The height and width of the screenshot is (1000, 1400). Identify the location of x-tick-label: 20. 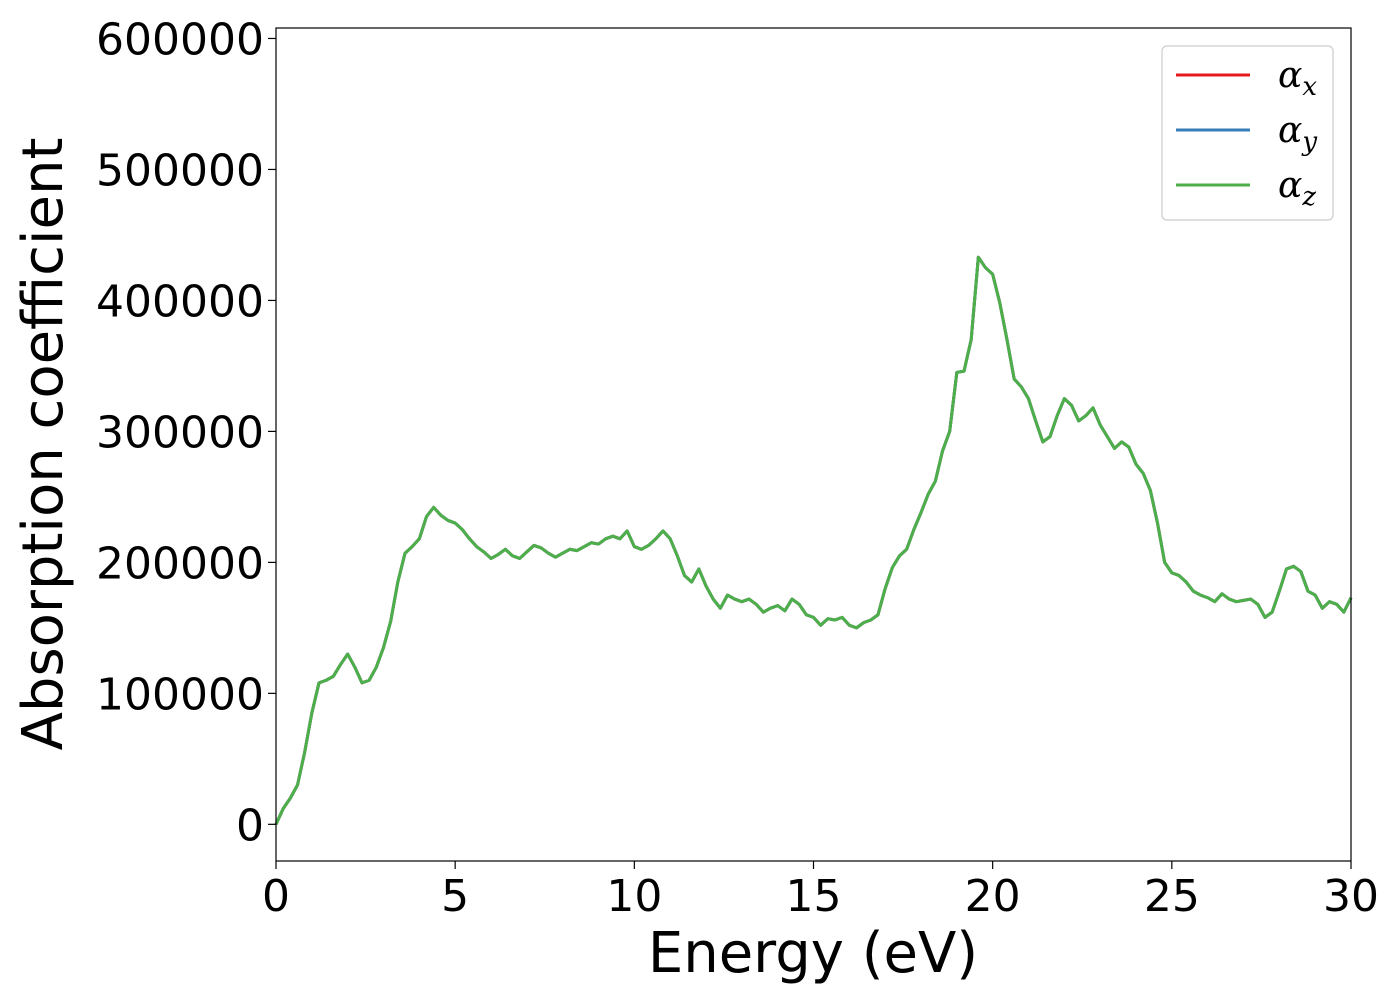
(993, 896).